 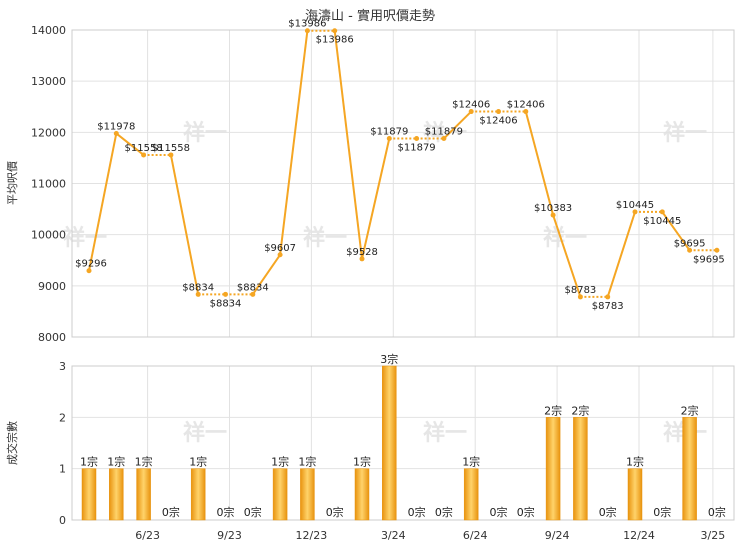 What do you see at coordinates (690, 410) in the screenshot?
I see `count-bar-label: 2宗` at bounding box center [690, 410].